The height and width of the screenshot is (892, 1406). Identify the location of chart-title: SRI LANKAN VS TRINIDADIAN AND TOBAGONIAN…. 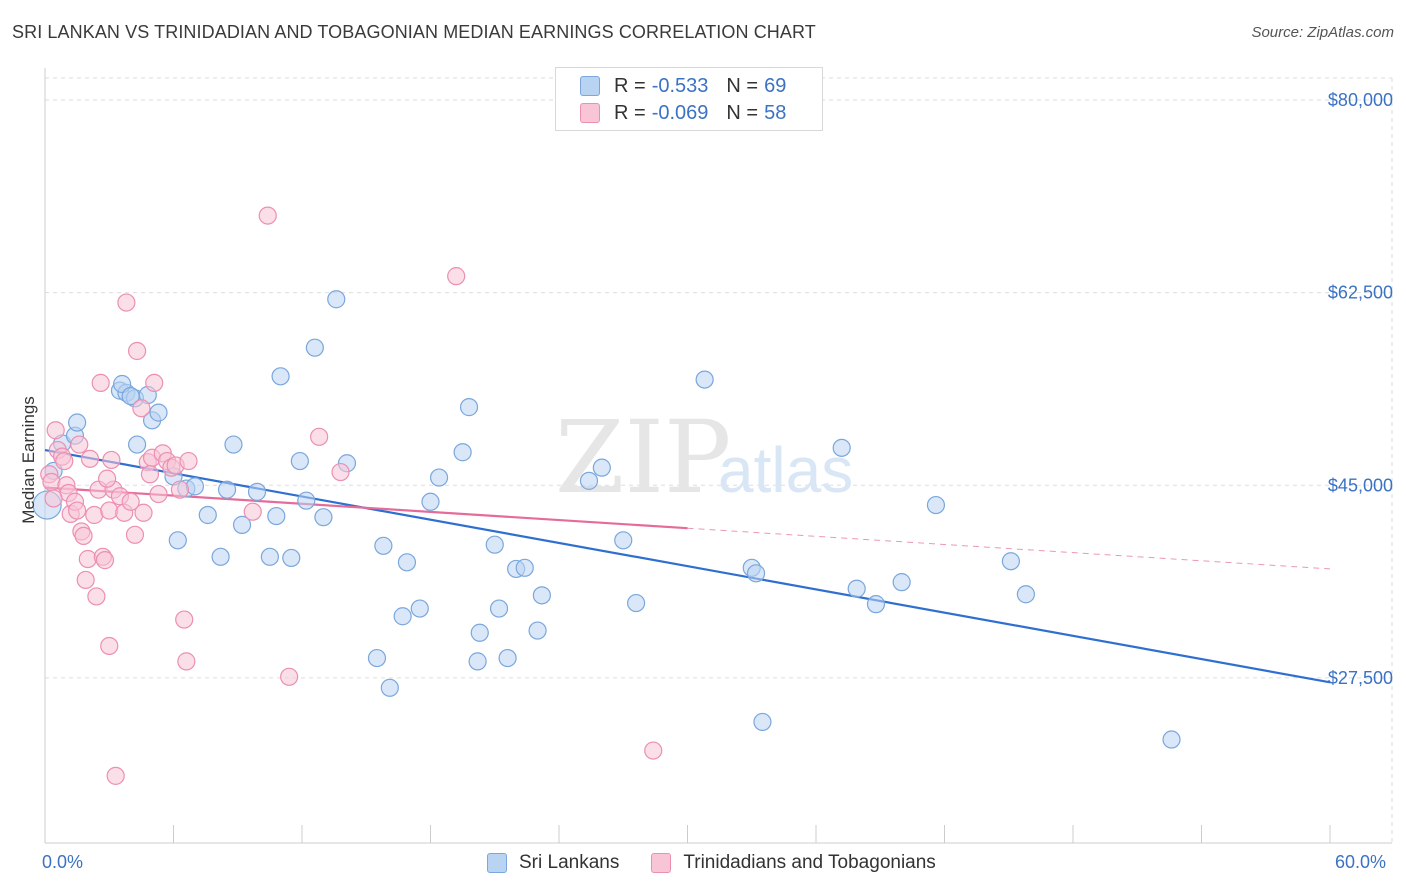
(414, 32).